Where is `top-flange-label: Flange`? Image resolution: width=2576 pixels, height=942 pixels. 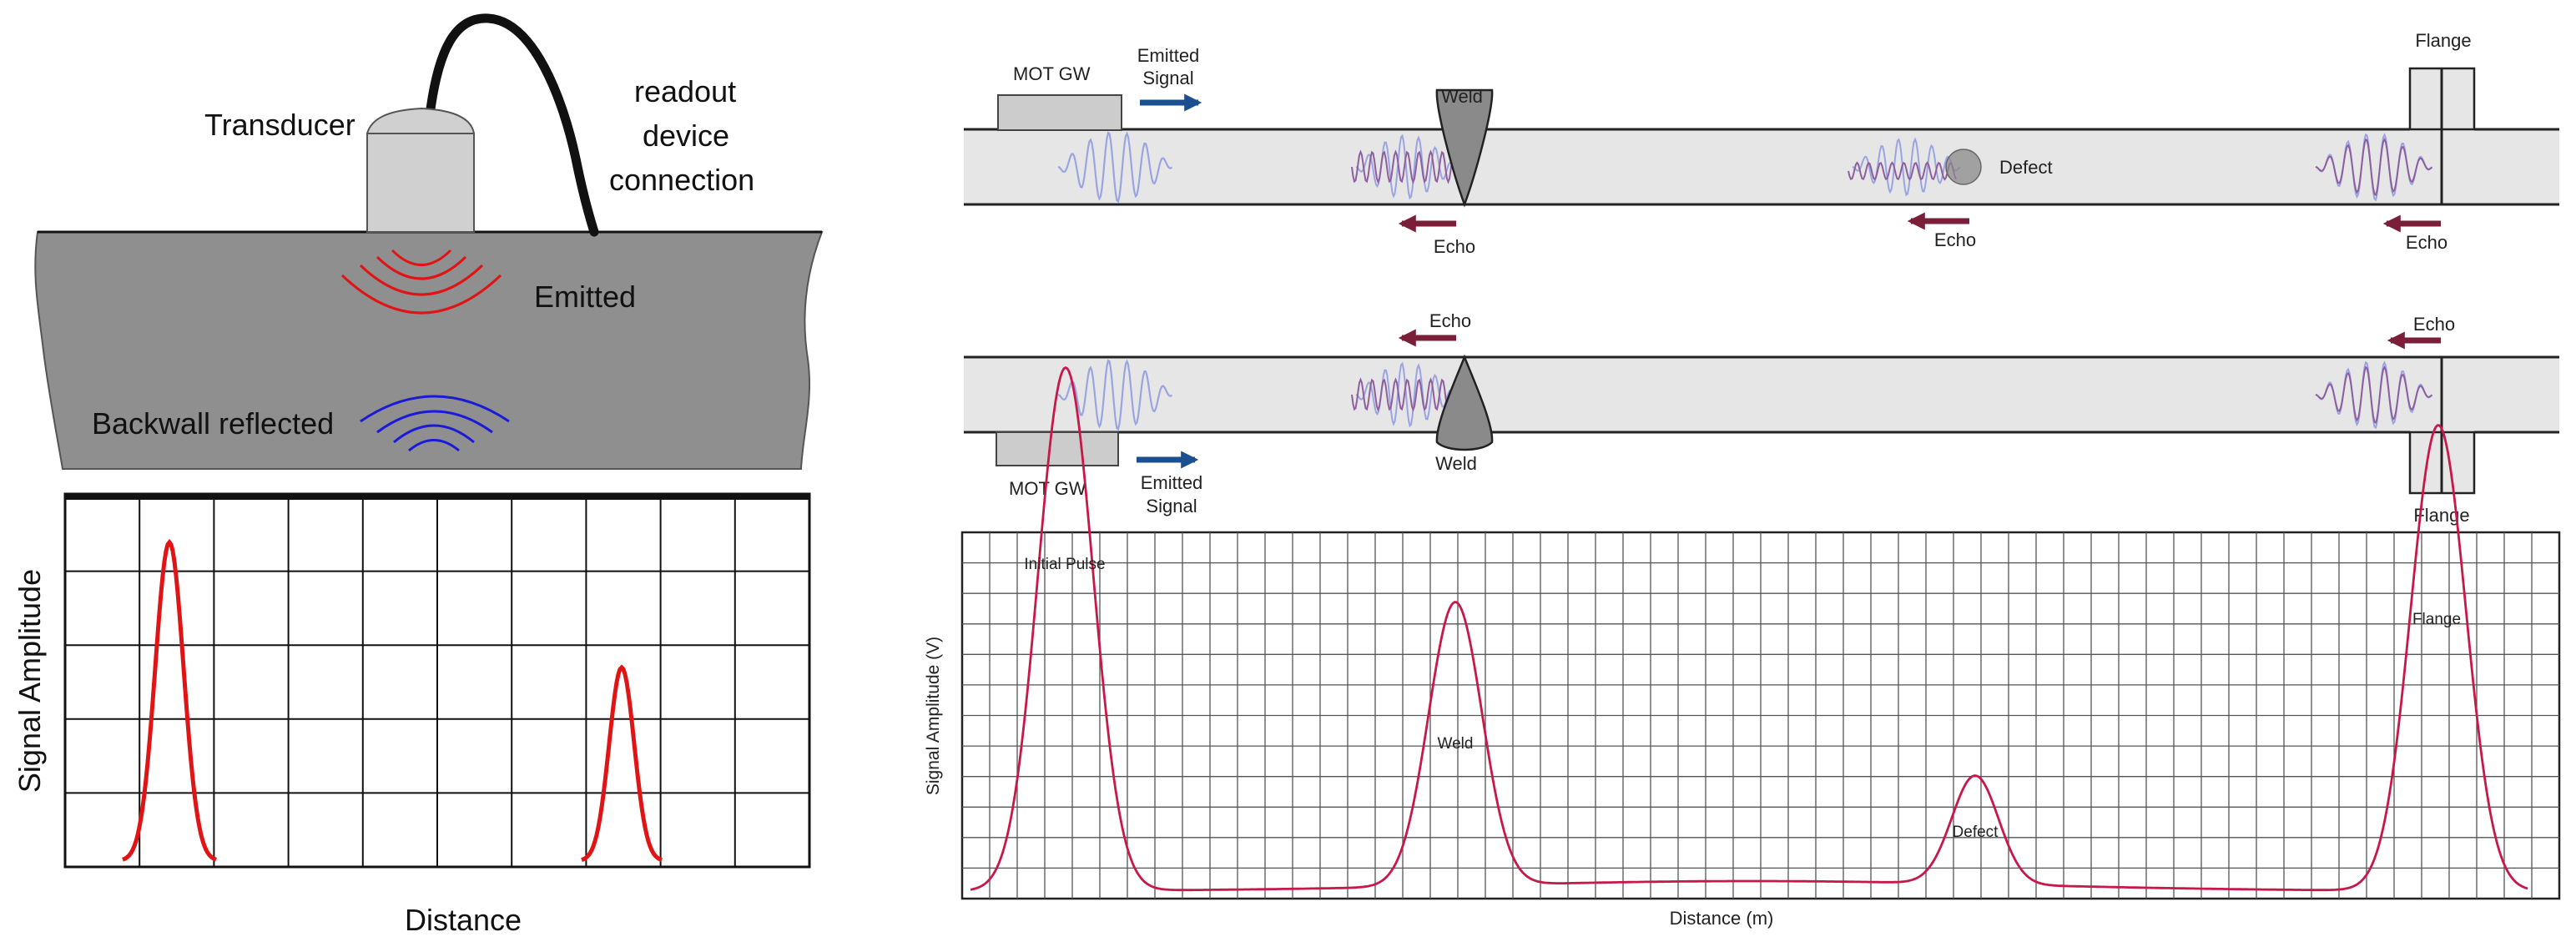
top-flange-label: Flange is located at coordinates (2443, 40).